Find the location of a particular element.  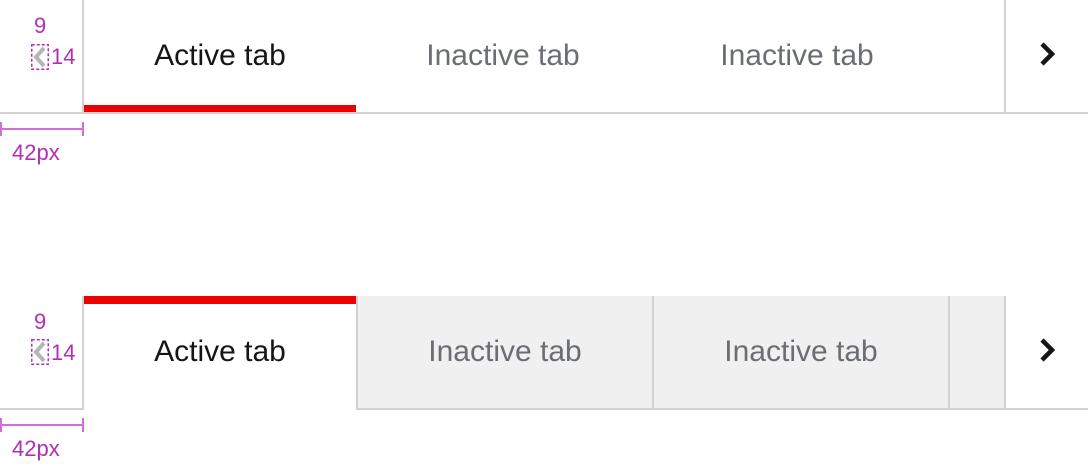

tab-overflow-partial is located at coordinates (977, 352).